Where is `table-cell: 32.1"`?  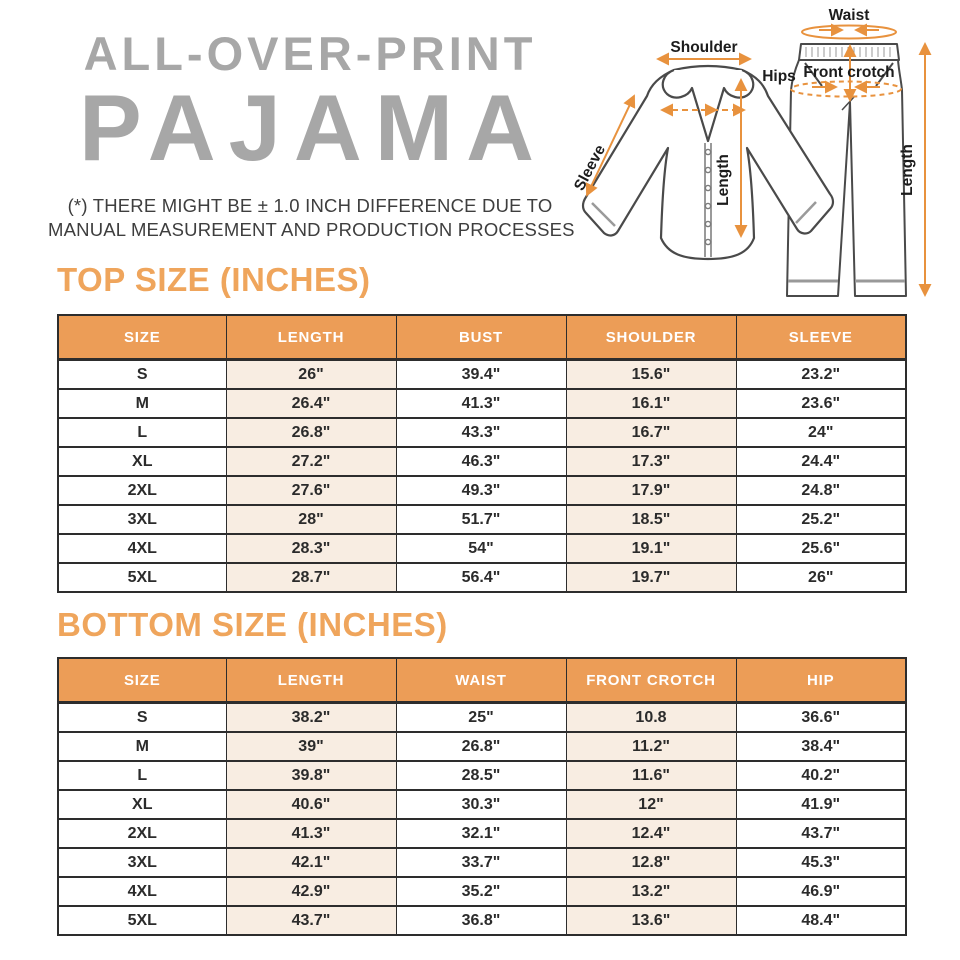 table-cell: 32.1" is located at coordinates (481, 833).